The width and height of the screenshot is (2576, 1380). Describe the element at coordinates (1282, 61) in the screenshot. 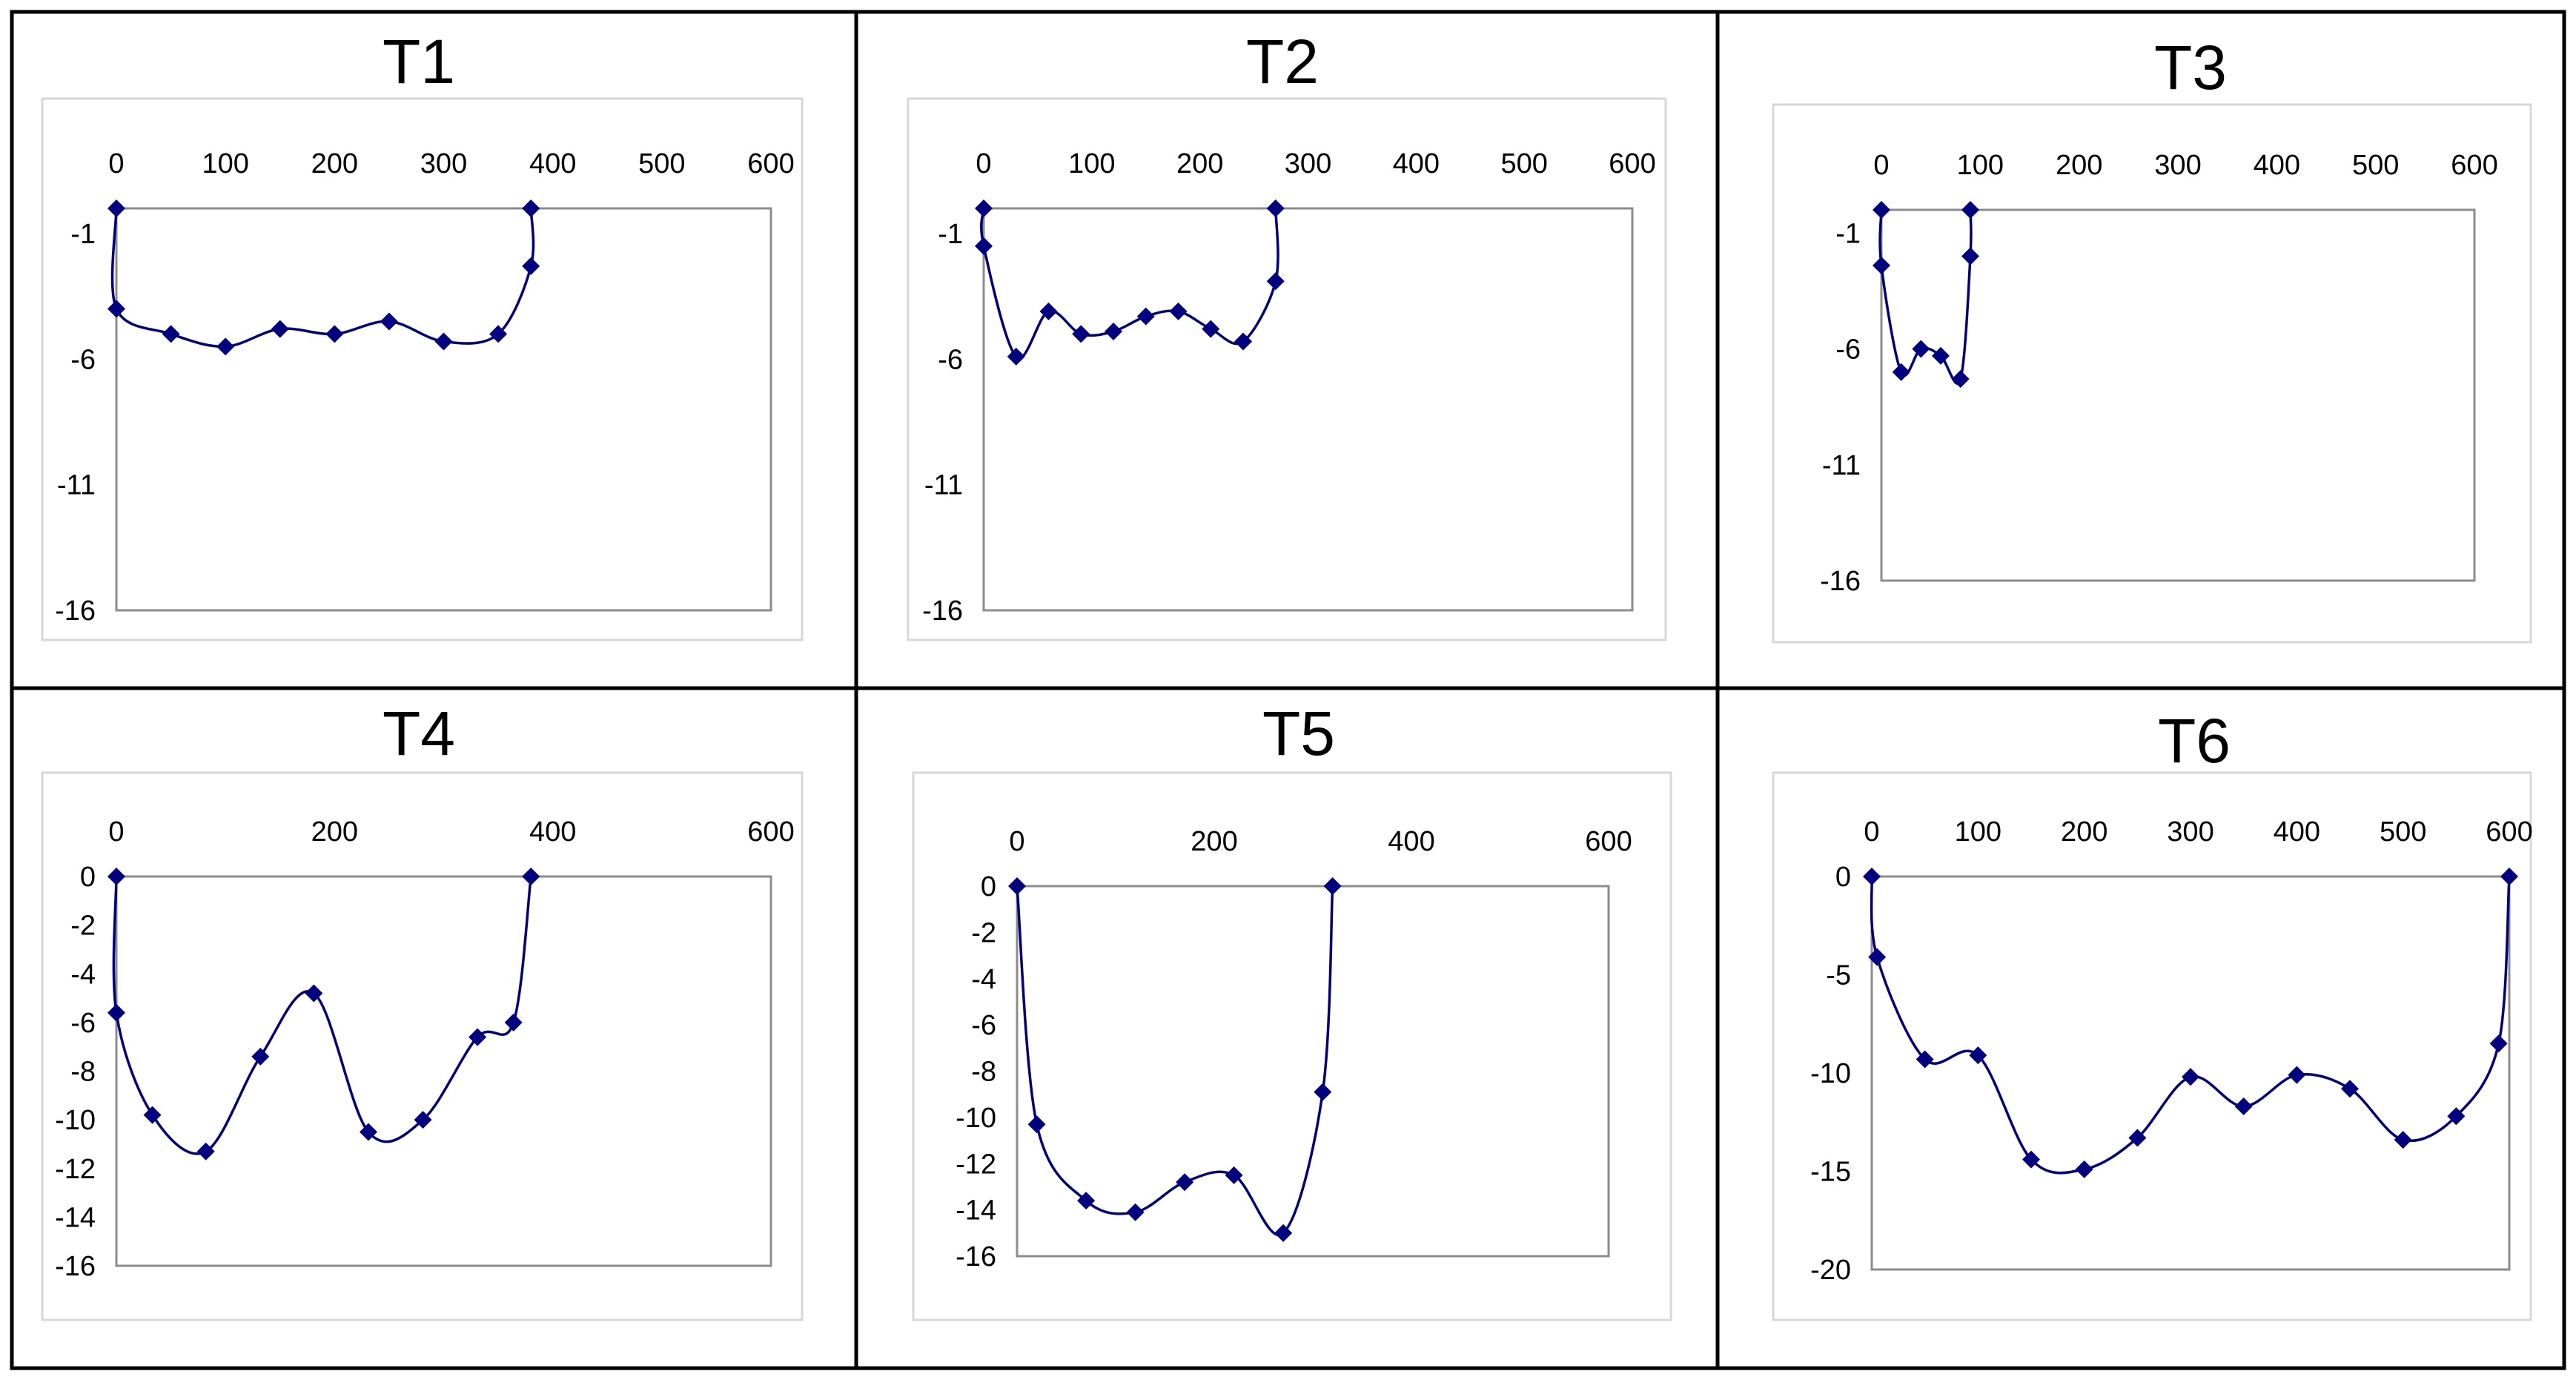

I see `chart-title: T2` at that location.